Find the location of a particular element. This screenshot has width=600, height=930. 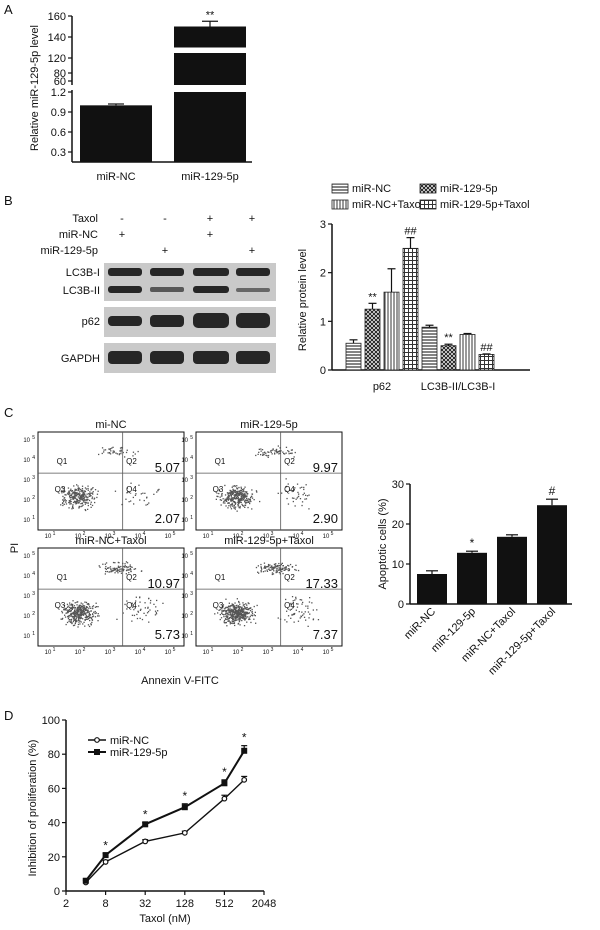

significance-mark: * is located at coordinates (472, 543).